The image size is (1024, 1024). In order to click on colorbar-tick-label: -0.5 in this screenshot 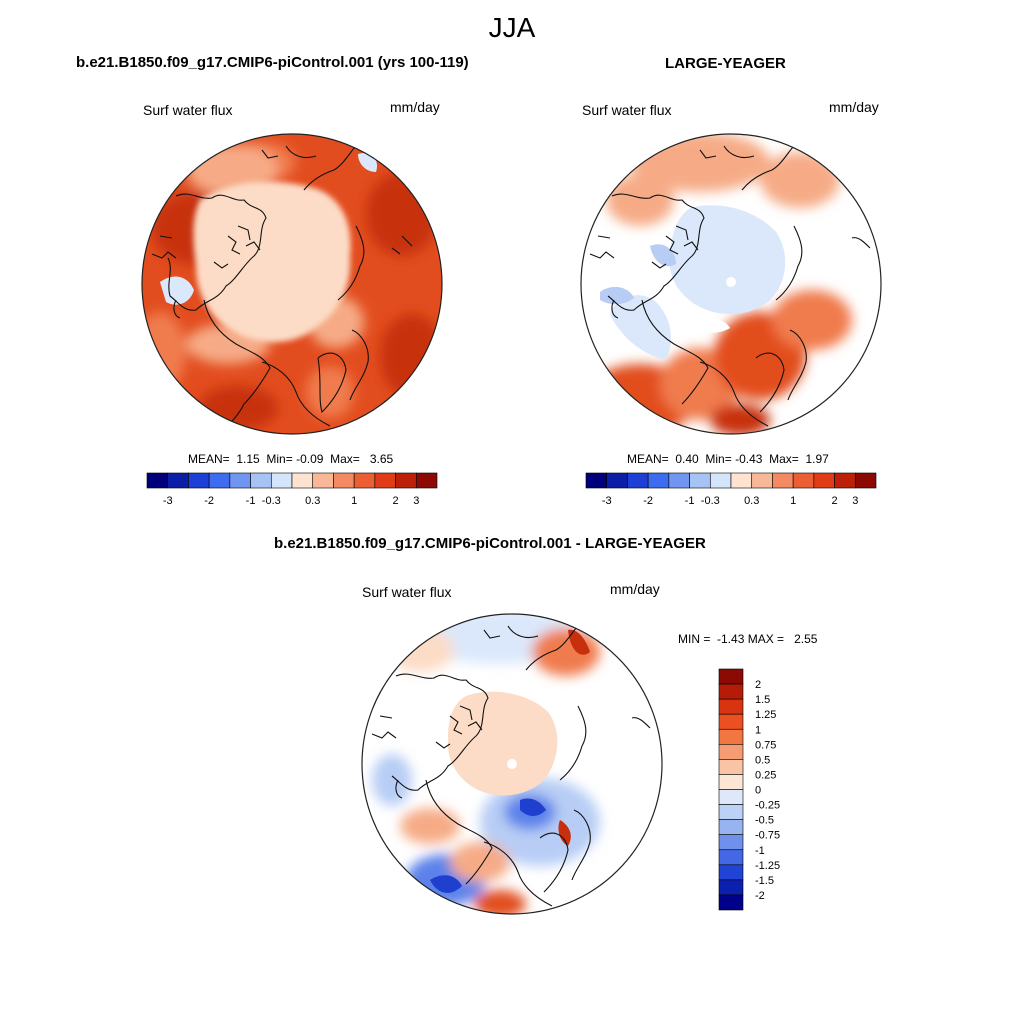, I will do `click(764, 821)`.